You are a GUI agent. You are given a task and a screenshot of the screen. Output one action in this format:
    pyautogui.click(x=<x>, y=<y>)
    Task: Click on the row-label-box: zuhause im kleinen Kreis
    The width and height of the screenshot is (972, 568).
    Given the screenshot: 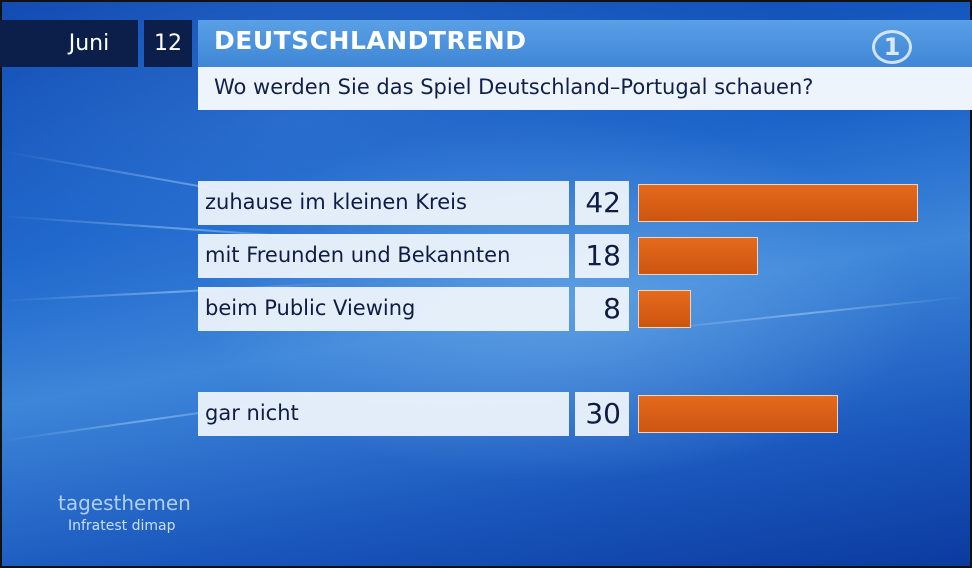 What is the action you would take?
    pyautogui.click(x=383, y=203)
    